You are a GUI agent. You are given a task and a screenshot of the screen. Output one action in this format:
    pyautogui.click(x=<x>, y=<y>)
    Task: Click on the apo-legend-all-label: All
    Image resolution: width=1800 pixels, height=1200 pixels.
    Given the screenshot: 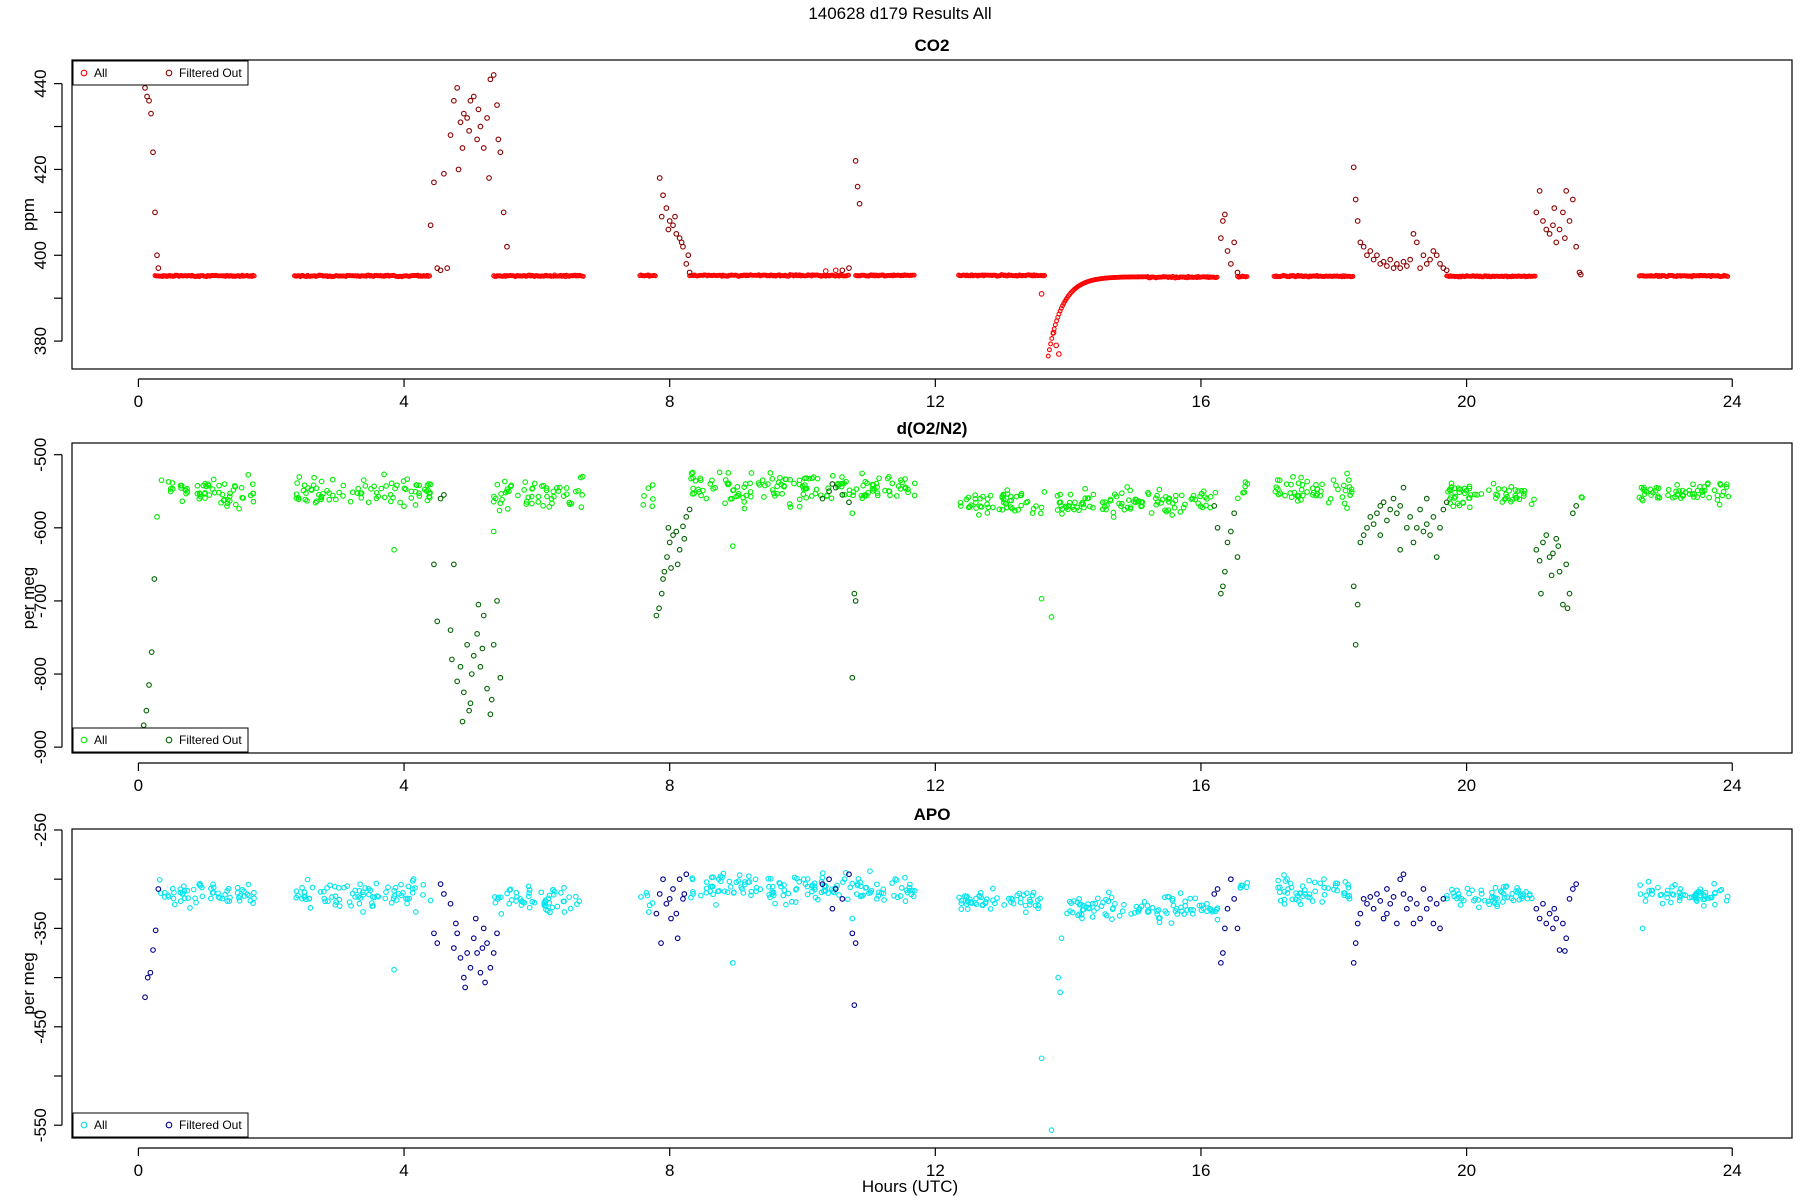 What is the action you would take?
    pyautogui.click(x=100, y=1125)
    